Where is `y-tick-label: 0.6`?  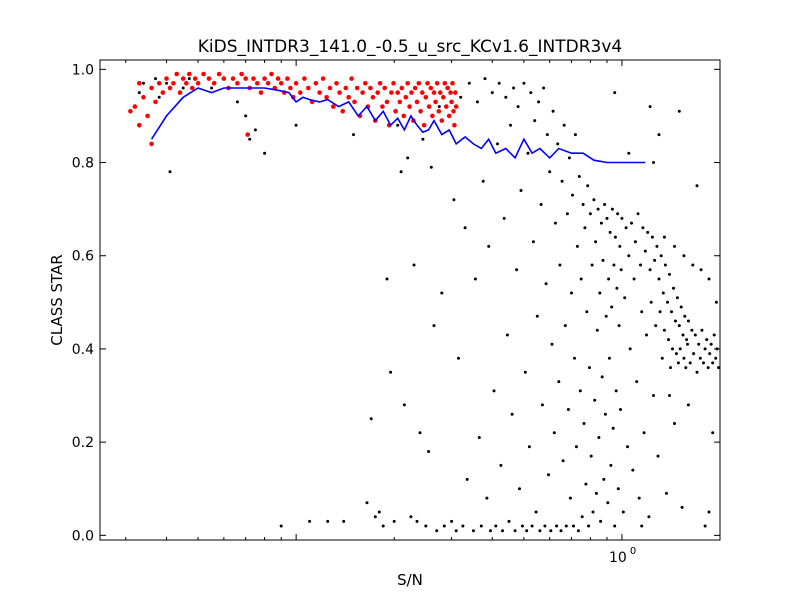
y-tick-label: 0.6 is located at coordinates (83, 257).